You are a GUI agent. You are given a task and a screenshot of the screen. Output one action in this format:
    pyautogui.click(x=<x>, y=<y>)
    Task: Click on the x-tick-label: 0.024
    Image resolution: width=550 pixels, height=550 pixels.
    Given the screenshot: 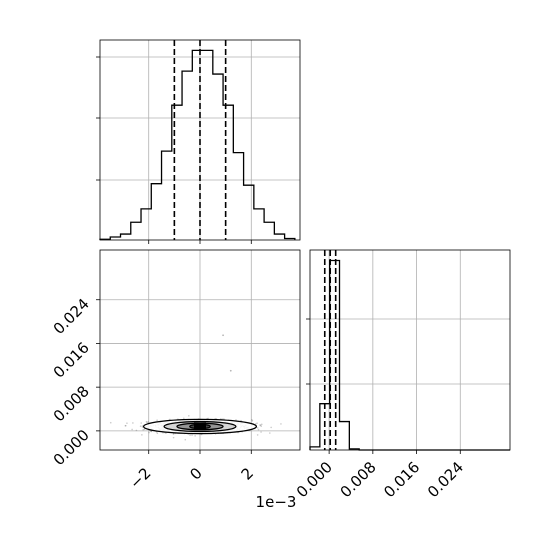 What is the action you would take?
    pyautogui.click(x=445, y=479)
    